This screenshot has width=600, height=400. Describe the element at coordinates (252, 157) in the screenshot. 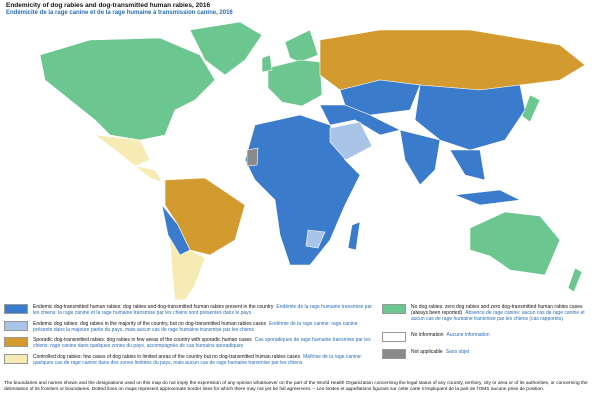

I see `western-sahara` at that location.